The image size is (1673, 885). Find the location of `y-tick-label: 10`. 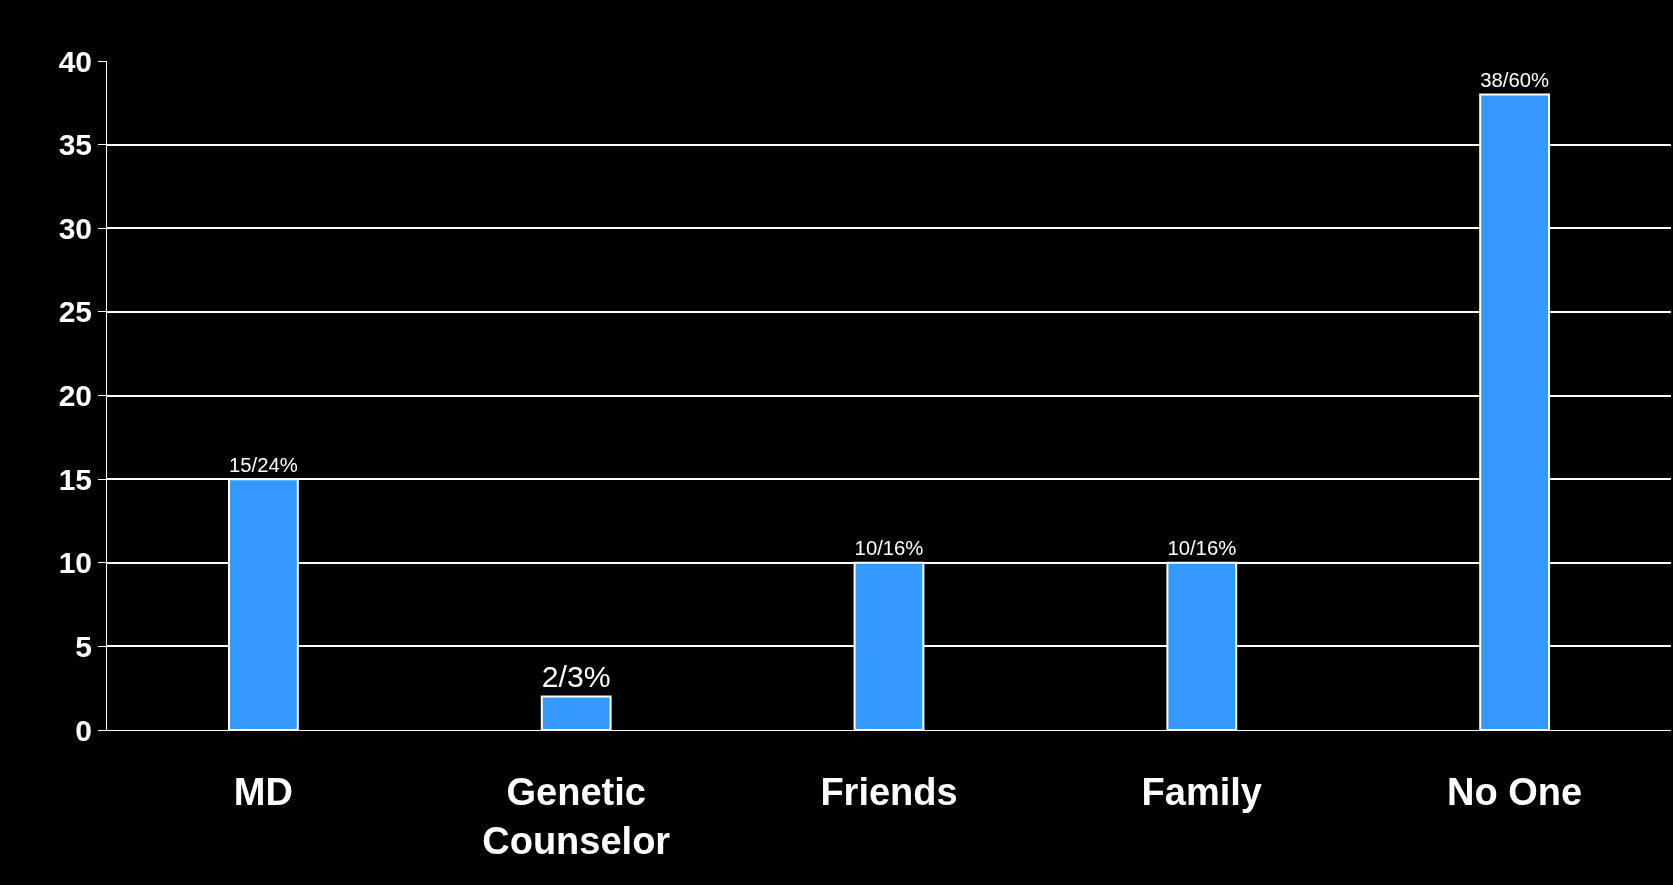

y-tick-label: 10 is located at coordinates (75, 563).